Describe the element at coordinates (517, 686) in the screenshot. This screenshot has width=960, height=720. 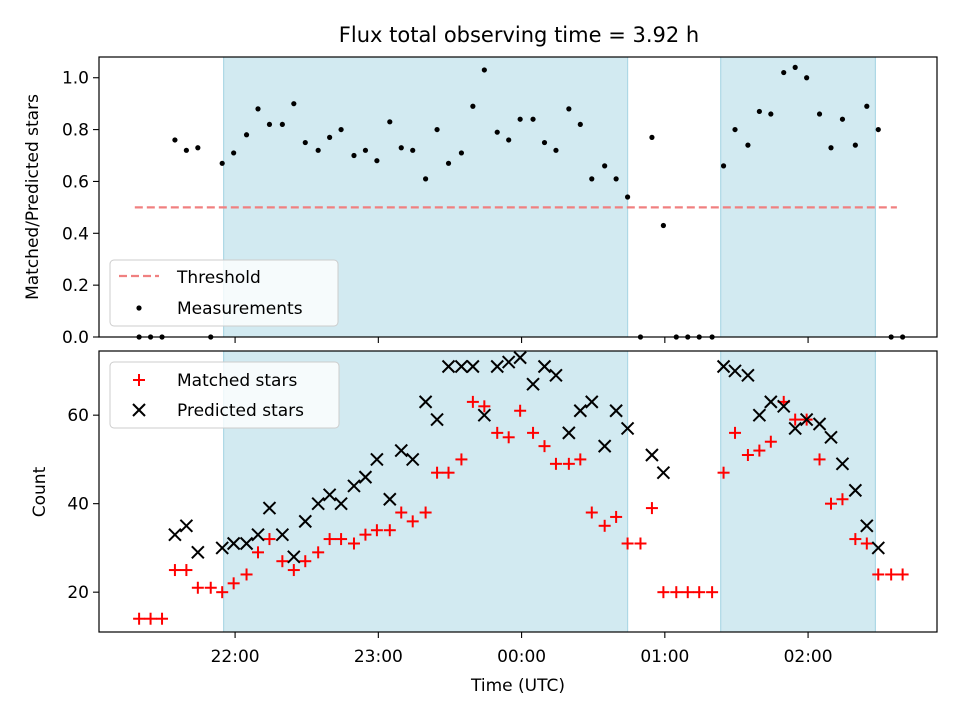
I see `x-axis-label: Time (UTC)` at that location.